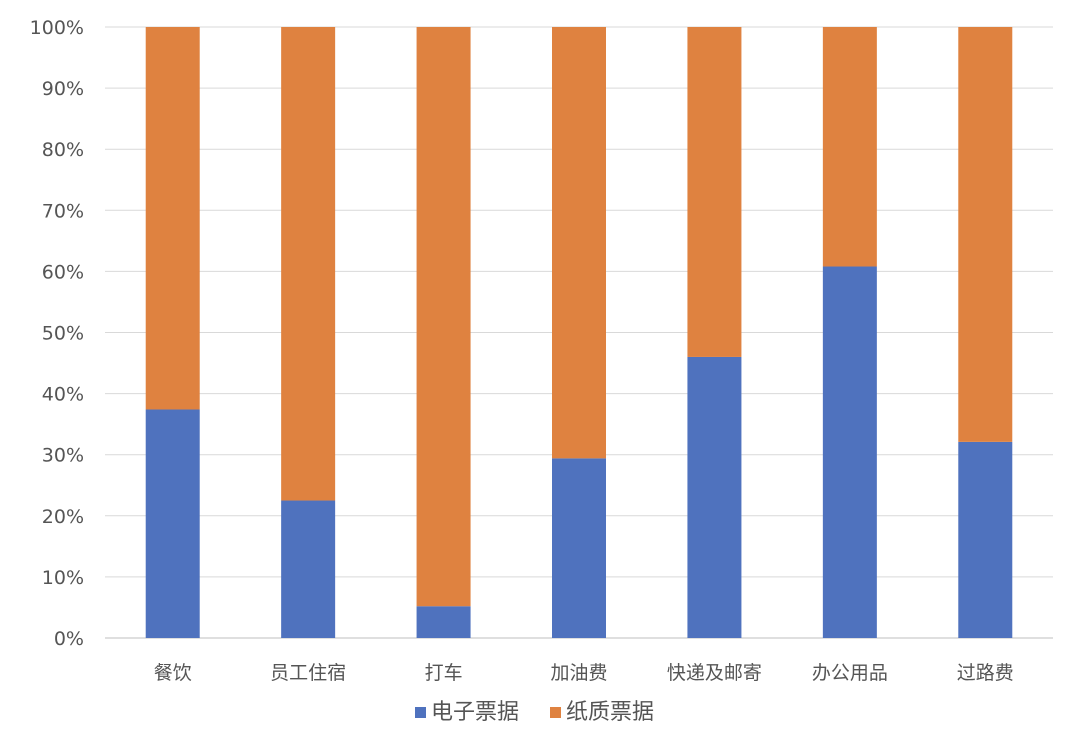 The image size is (1080, 747). Describe the element at coordinates (714, 673) in the screenshot. I see `x-category-label: 快递及邮寄` at that location.